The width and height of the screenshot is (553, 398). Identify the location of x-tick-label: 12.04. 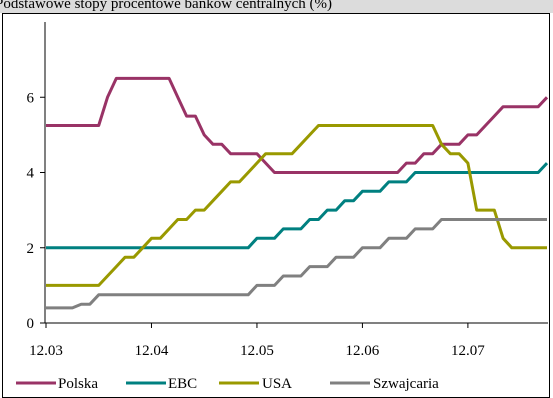
(152, 351).